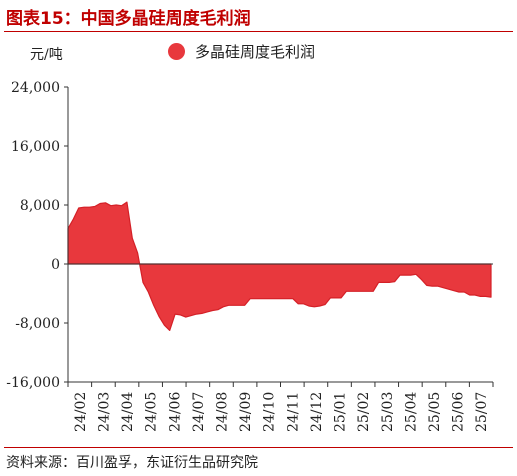 Image resolution: width=517 pixels, height=476 pixels. Describe the element at coordinates (246, 412) in the screenshot. I see `x-tick-label: 24/09` at that location.